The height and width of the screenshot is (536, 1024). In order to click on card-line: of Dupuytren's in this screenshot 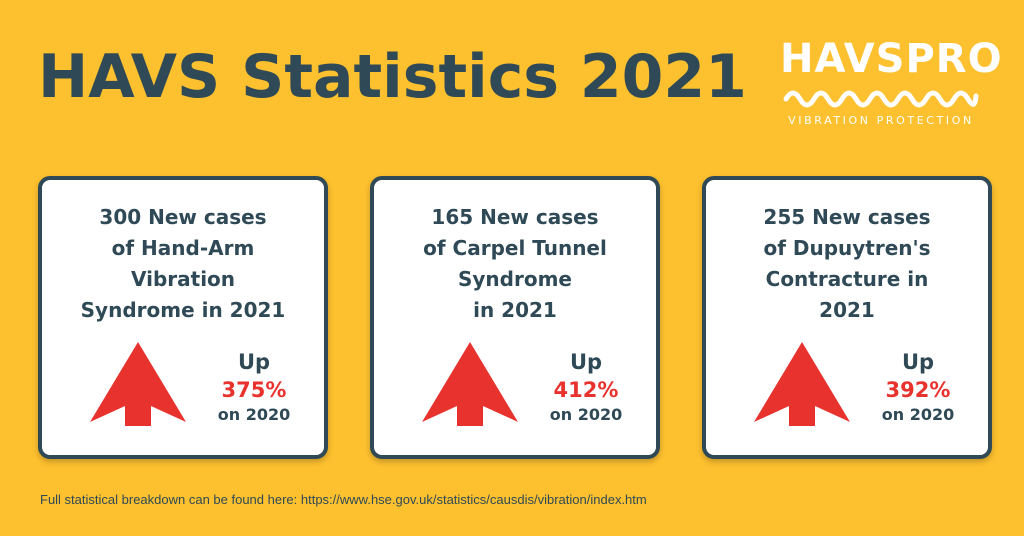, I will do `click(847, 248)`.